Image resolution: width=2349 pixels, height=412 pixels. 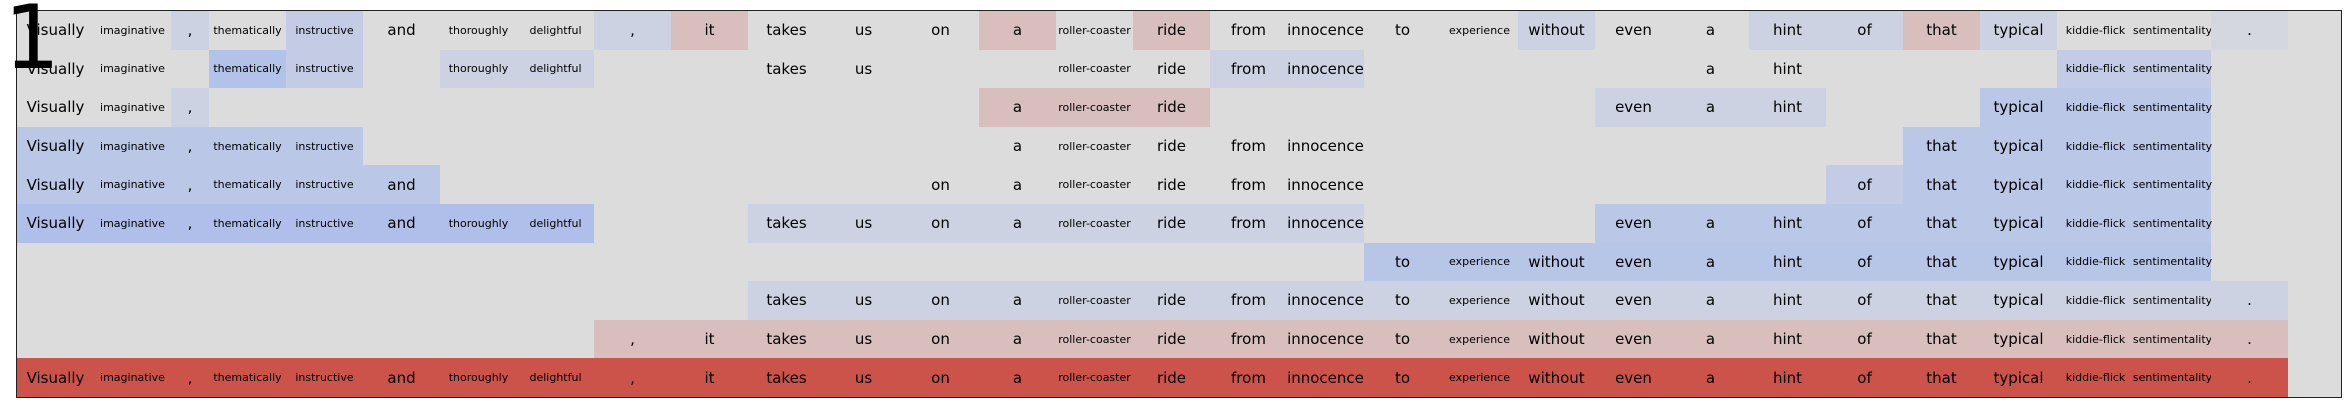 I want to click on token-cell: to, so click(x=1402, y=339).